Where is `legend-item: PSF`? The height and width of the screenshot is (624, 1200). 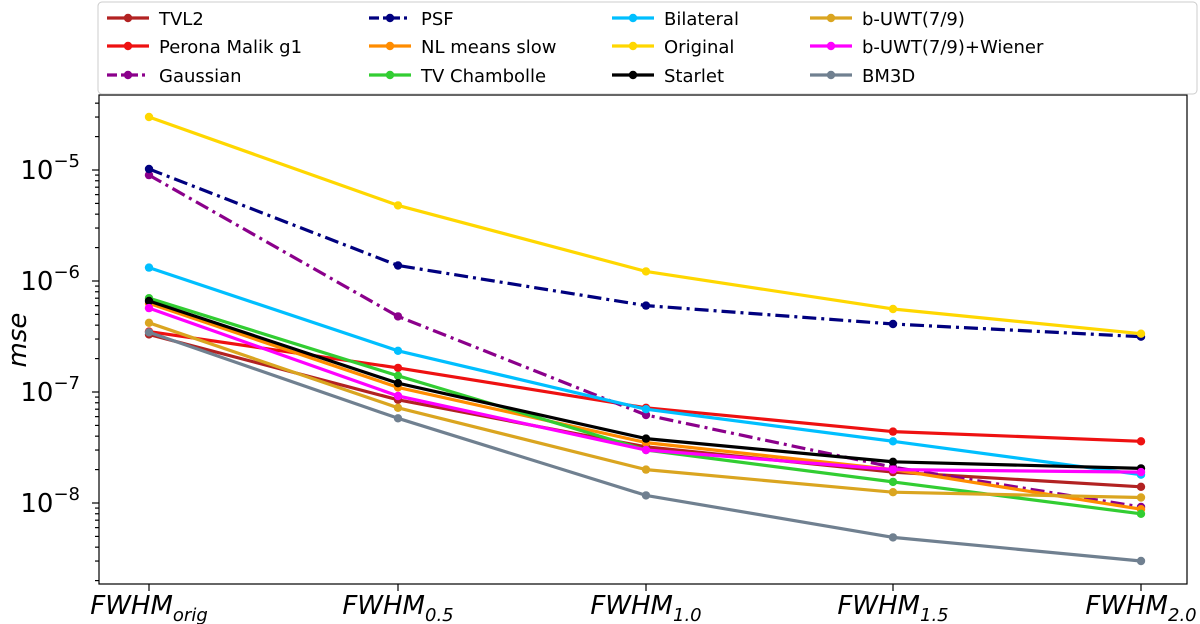 legend-item: PSF is located at coordinates (411, 19).